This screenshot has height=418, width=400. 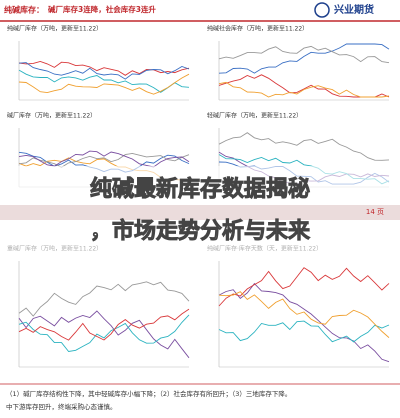 I want to click on panel-title: 碱厂库存（万吨，更新至11.22）, so click(x=51, y=116).